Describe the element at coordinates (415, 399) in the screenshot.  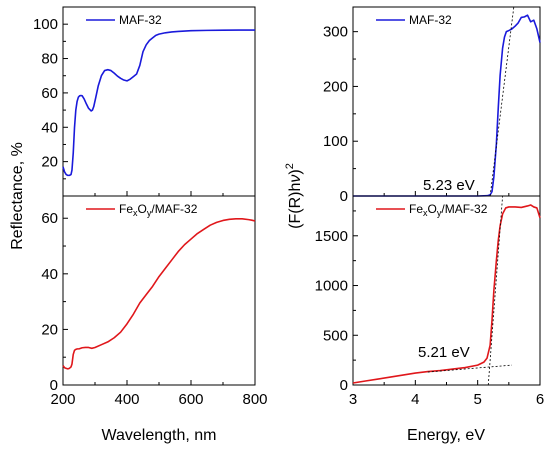
I see `x-tick-label: 4` at that location.